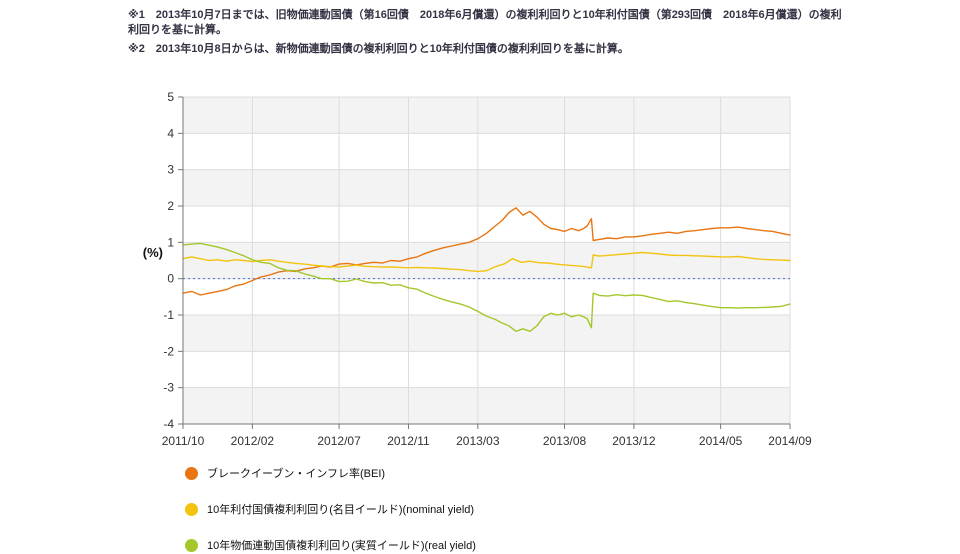 The image size is (960, 554). Describe the element at coordinates (790, 441) in the screenshot. I see `svg-text: 2014/09` at that location.